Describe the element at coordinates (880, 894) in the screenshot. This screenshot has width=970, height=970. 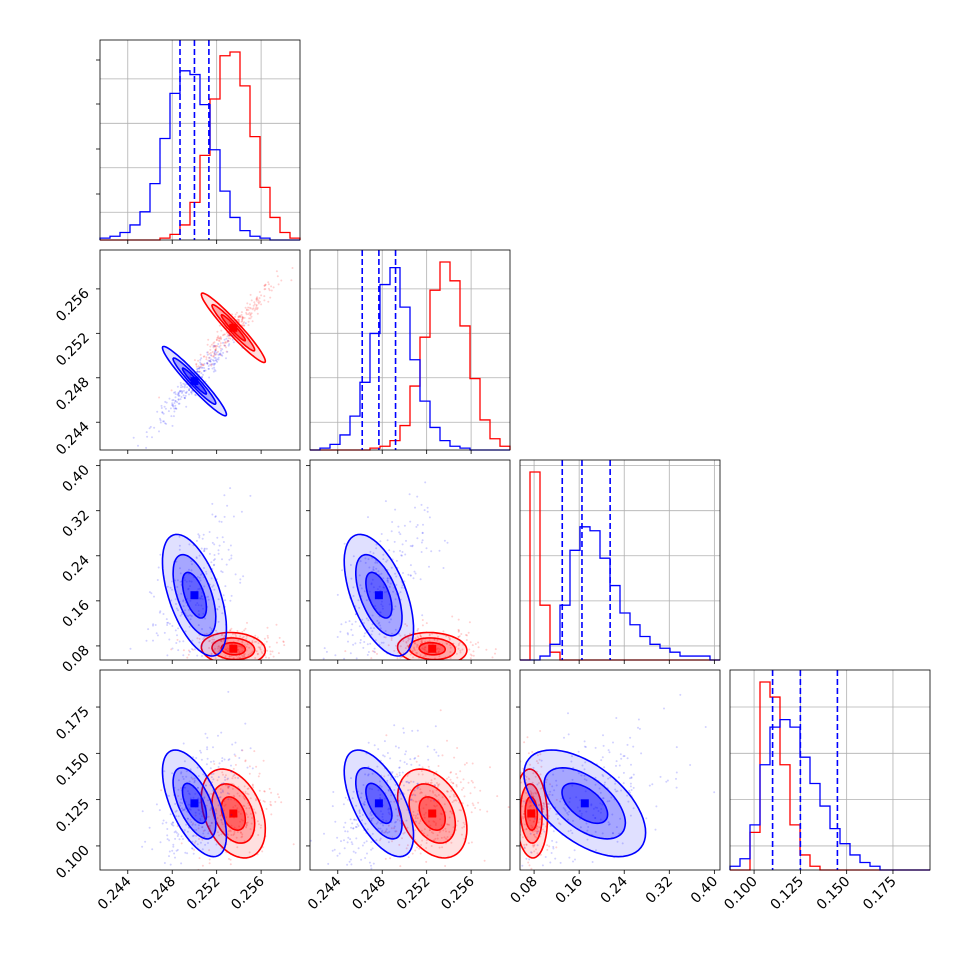
I see `x-tick-label: 0.175` at that location.